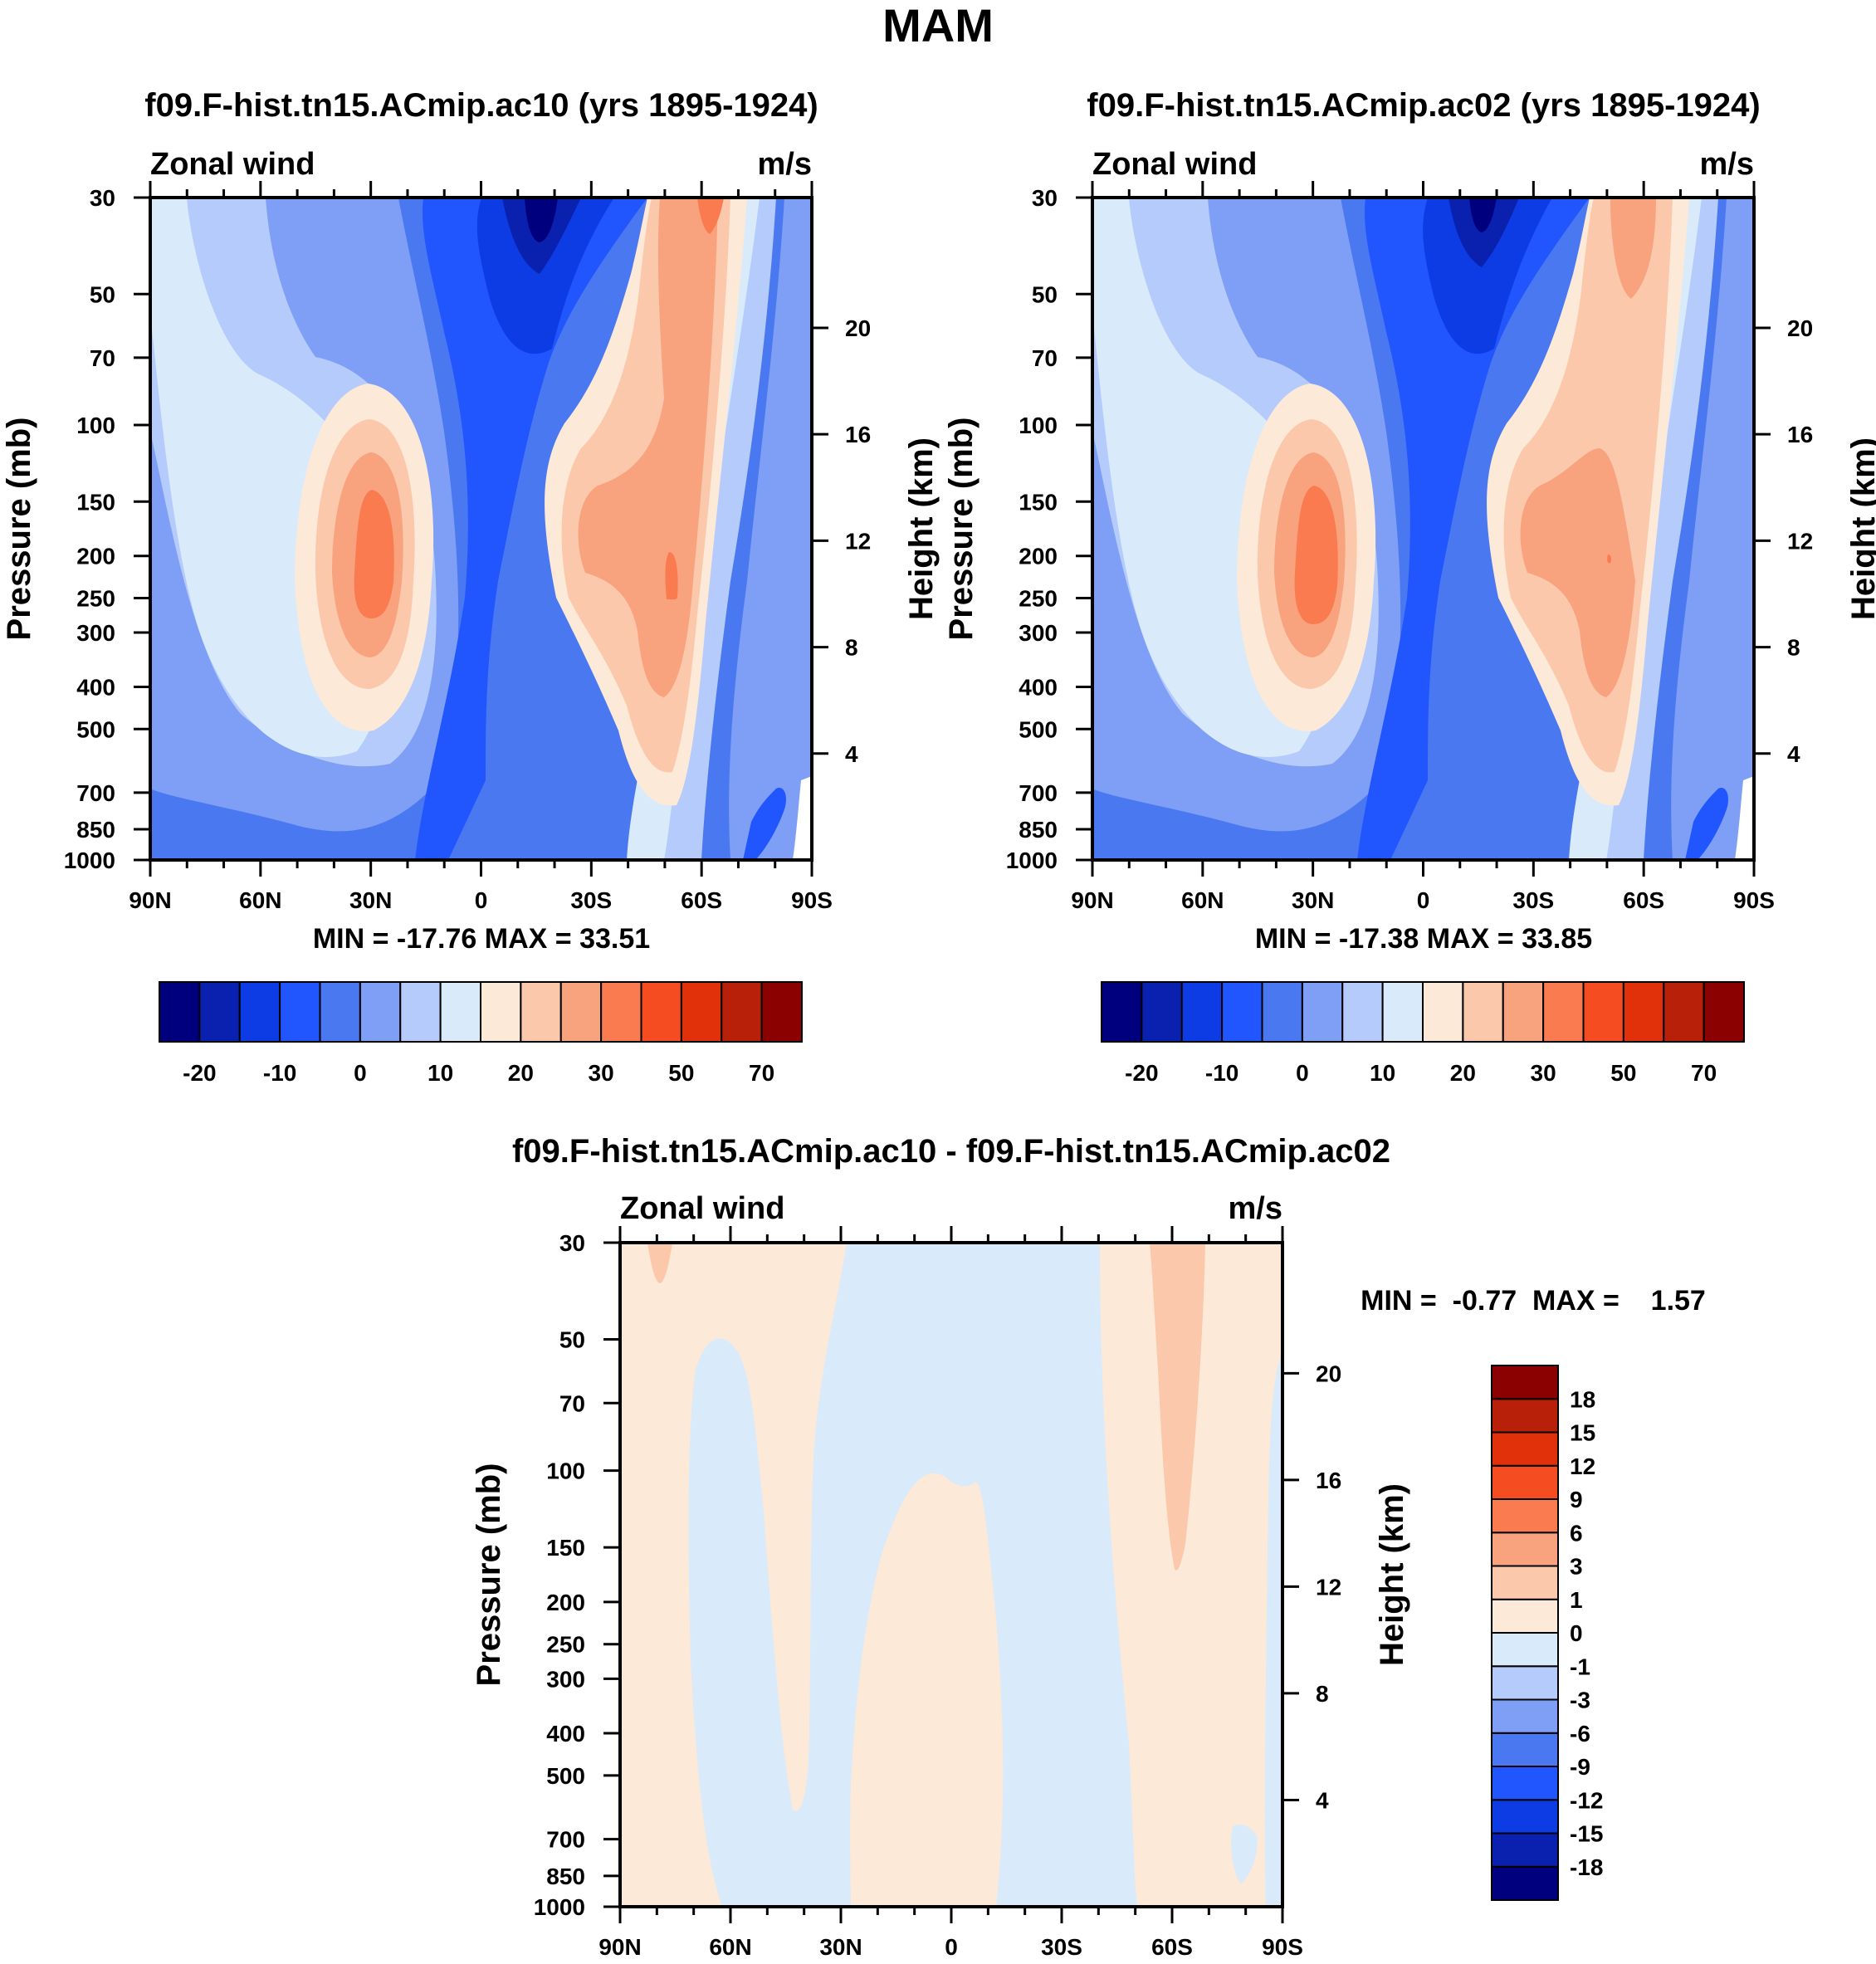  Describe the element at coordinates (1582, 1433) in the screenshot. I see `colorbar-tick-label: 15` at that location.